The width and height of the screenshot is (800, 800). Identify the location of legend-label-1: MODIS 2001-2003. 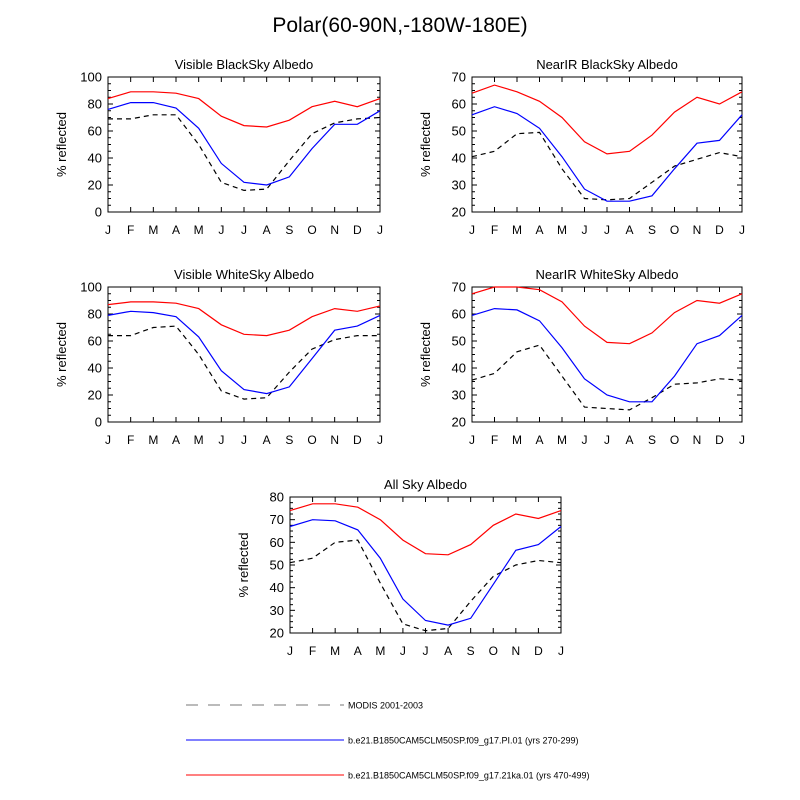
(385, 706).